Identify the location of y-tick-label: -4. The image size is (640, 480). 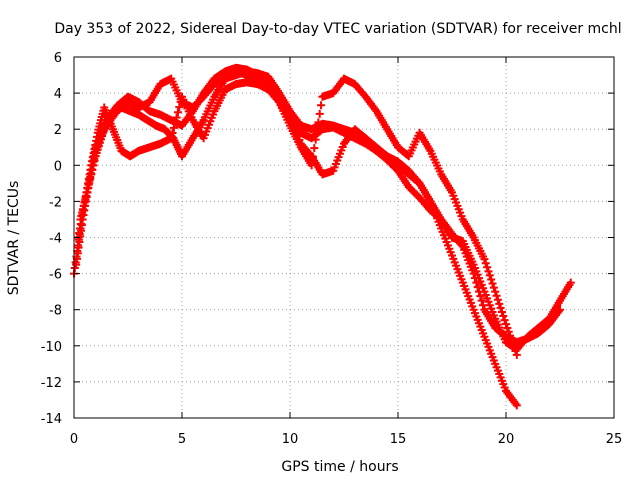
(55, 239).